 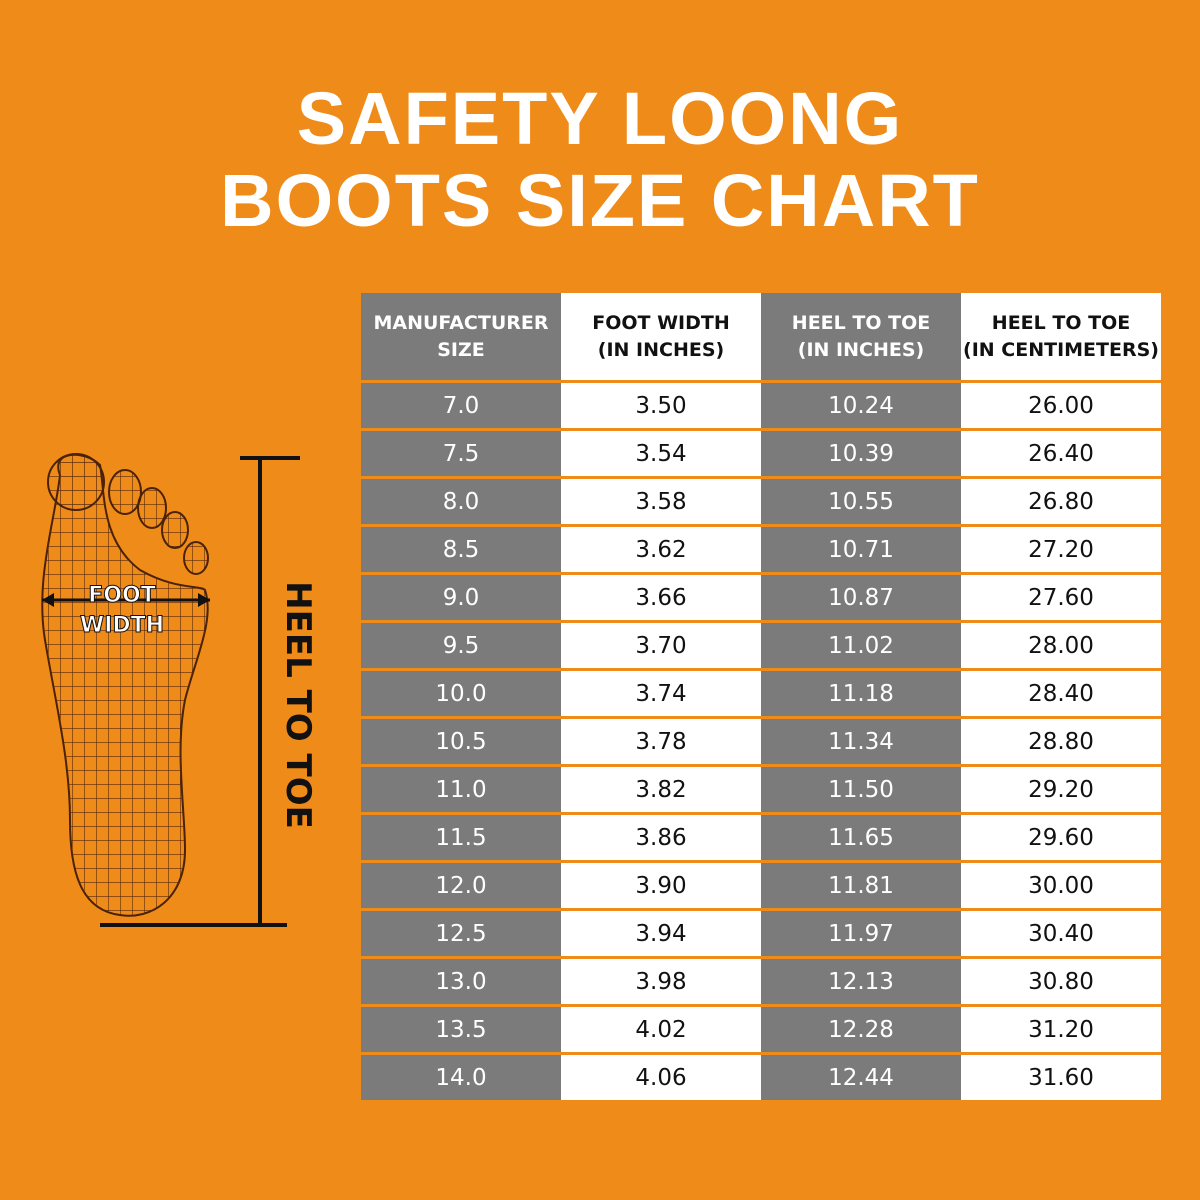 What do you see at coordinates (661, 322) in the screenshot?
I see `header-text: FOOT WIDTH` at bounding box center [661, 322].